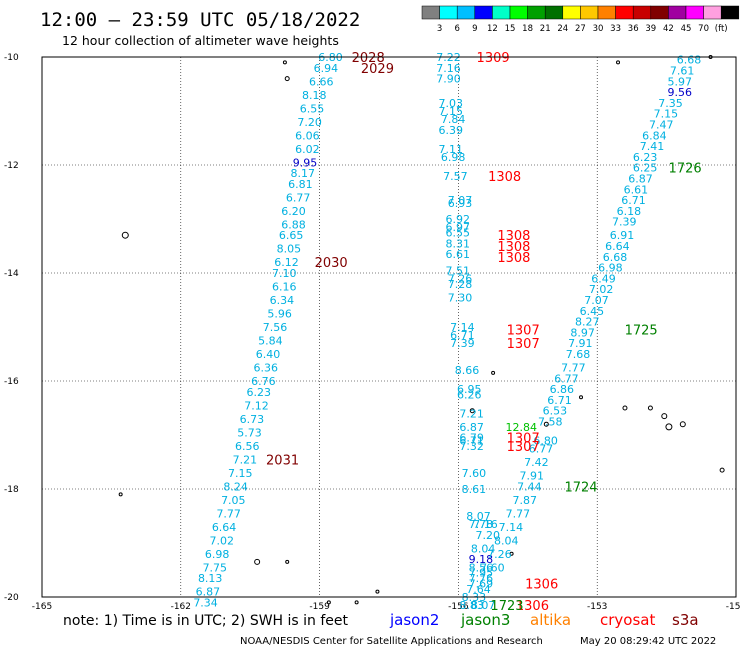 The width and height of the screenshot is (740, 650). I want to click on wave-height-value: 6.23, so click(259, 392).